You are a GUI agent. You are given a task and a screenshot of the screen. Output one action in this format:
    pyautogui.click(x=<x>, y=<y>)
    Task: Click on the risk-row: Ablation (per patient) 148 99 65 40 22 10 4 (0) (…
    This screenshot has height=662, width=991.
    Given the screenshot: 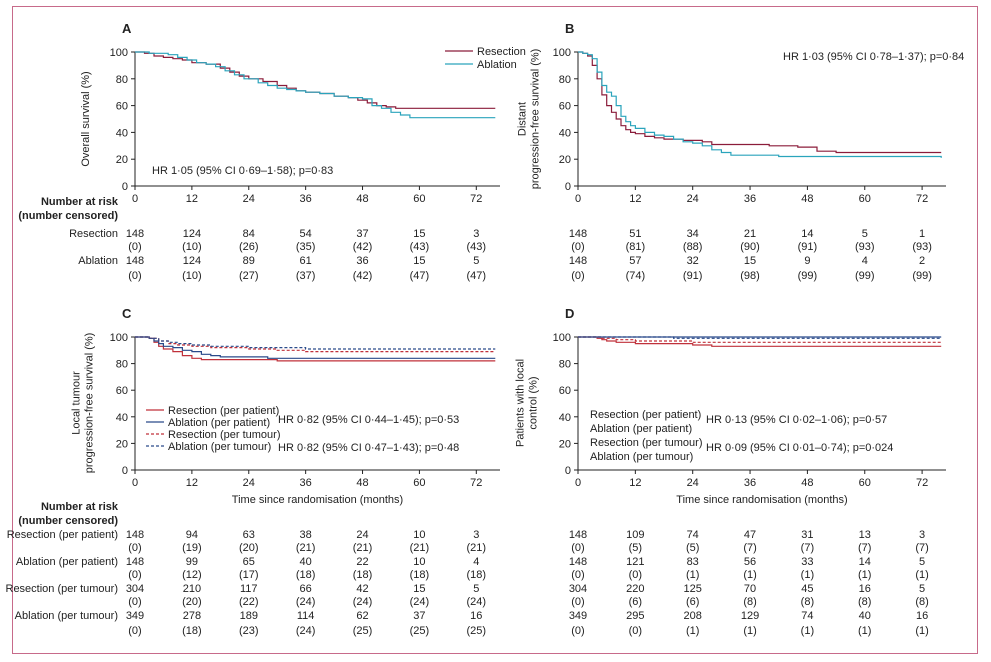 What is the action you would take?
    pyautogui.click(x=251, y=568)
    